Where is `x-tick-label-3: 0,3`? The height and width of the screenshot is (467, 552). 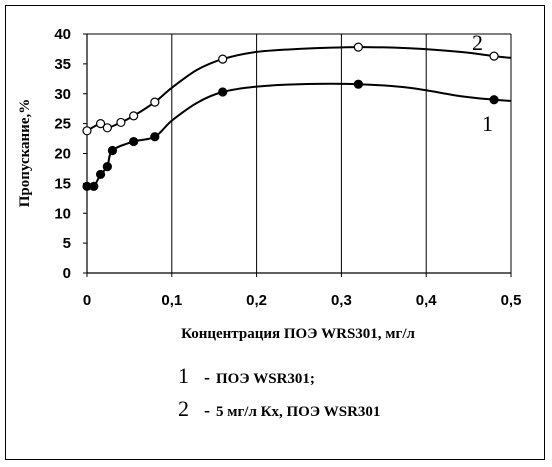
x-tick-label-3: 0,3 is located at coordinates (341, 300).